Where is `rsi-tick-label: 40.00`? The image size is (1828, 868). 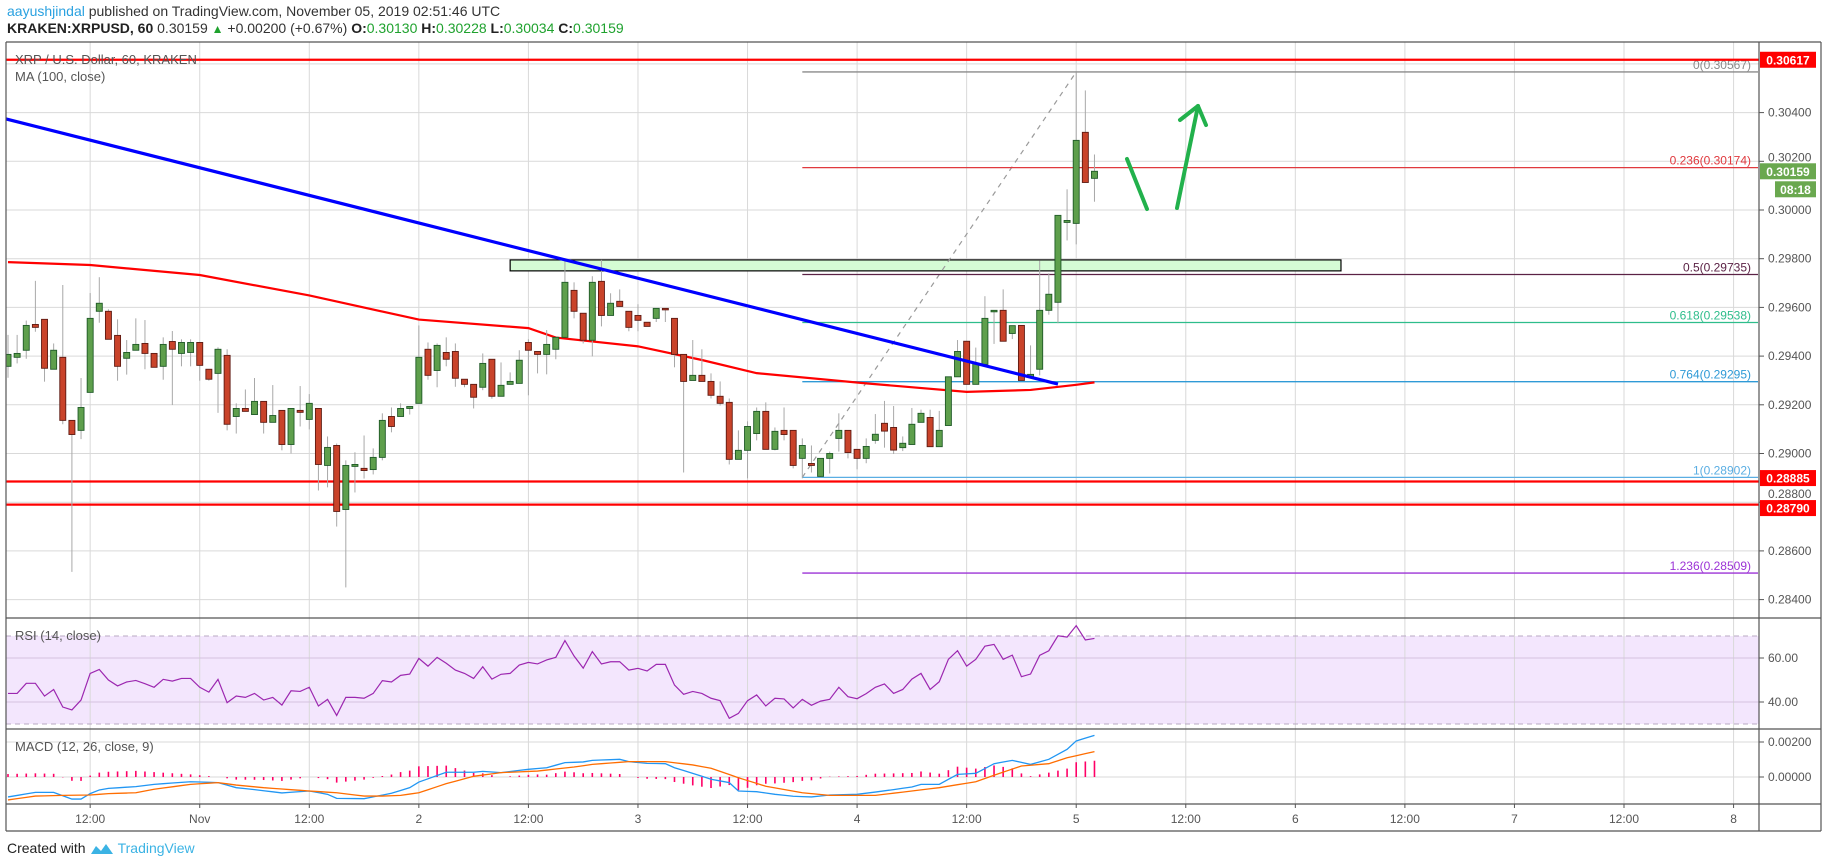 rsi-tick-label: 40.00 is located at coordinates (1783, 702).